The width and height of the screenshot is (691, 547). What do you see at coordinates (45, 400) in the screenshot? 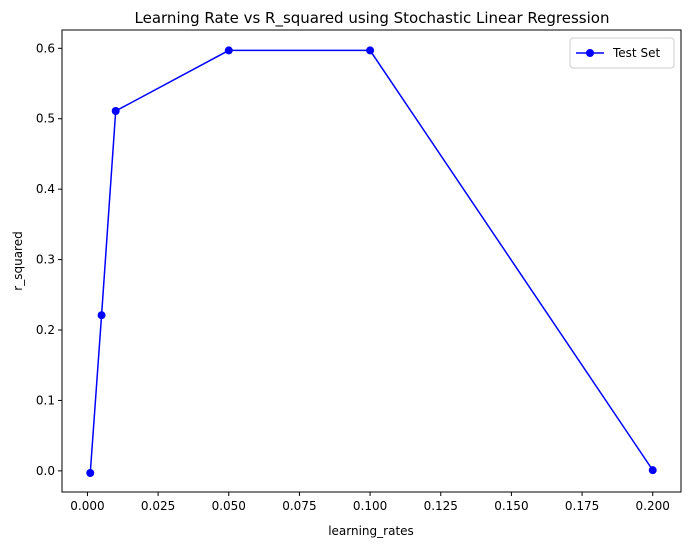
I see `y-tick-label: 0.1` at bounding box center [45, 400].